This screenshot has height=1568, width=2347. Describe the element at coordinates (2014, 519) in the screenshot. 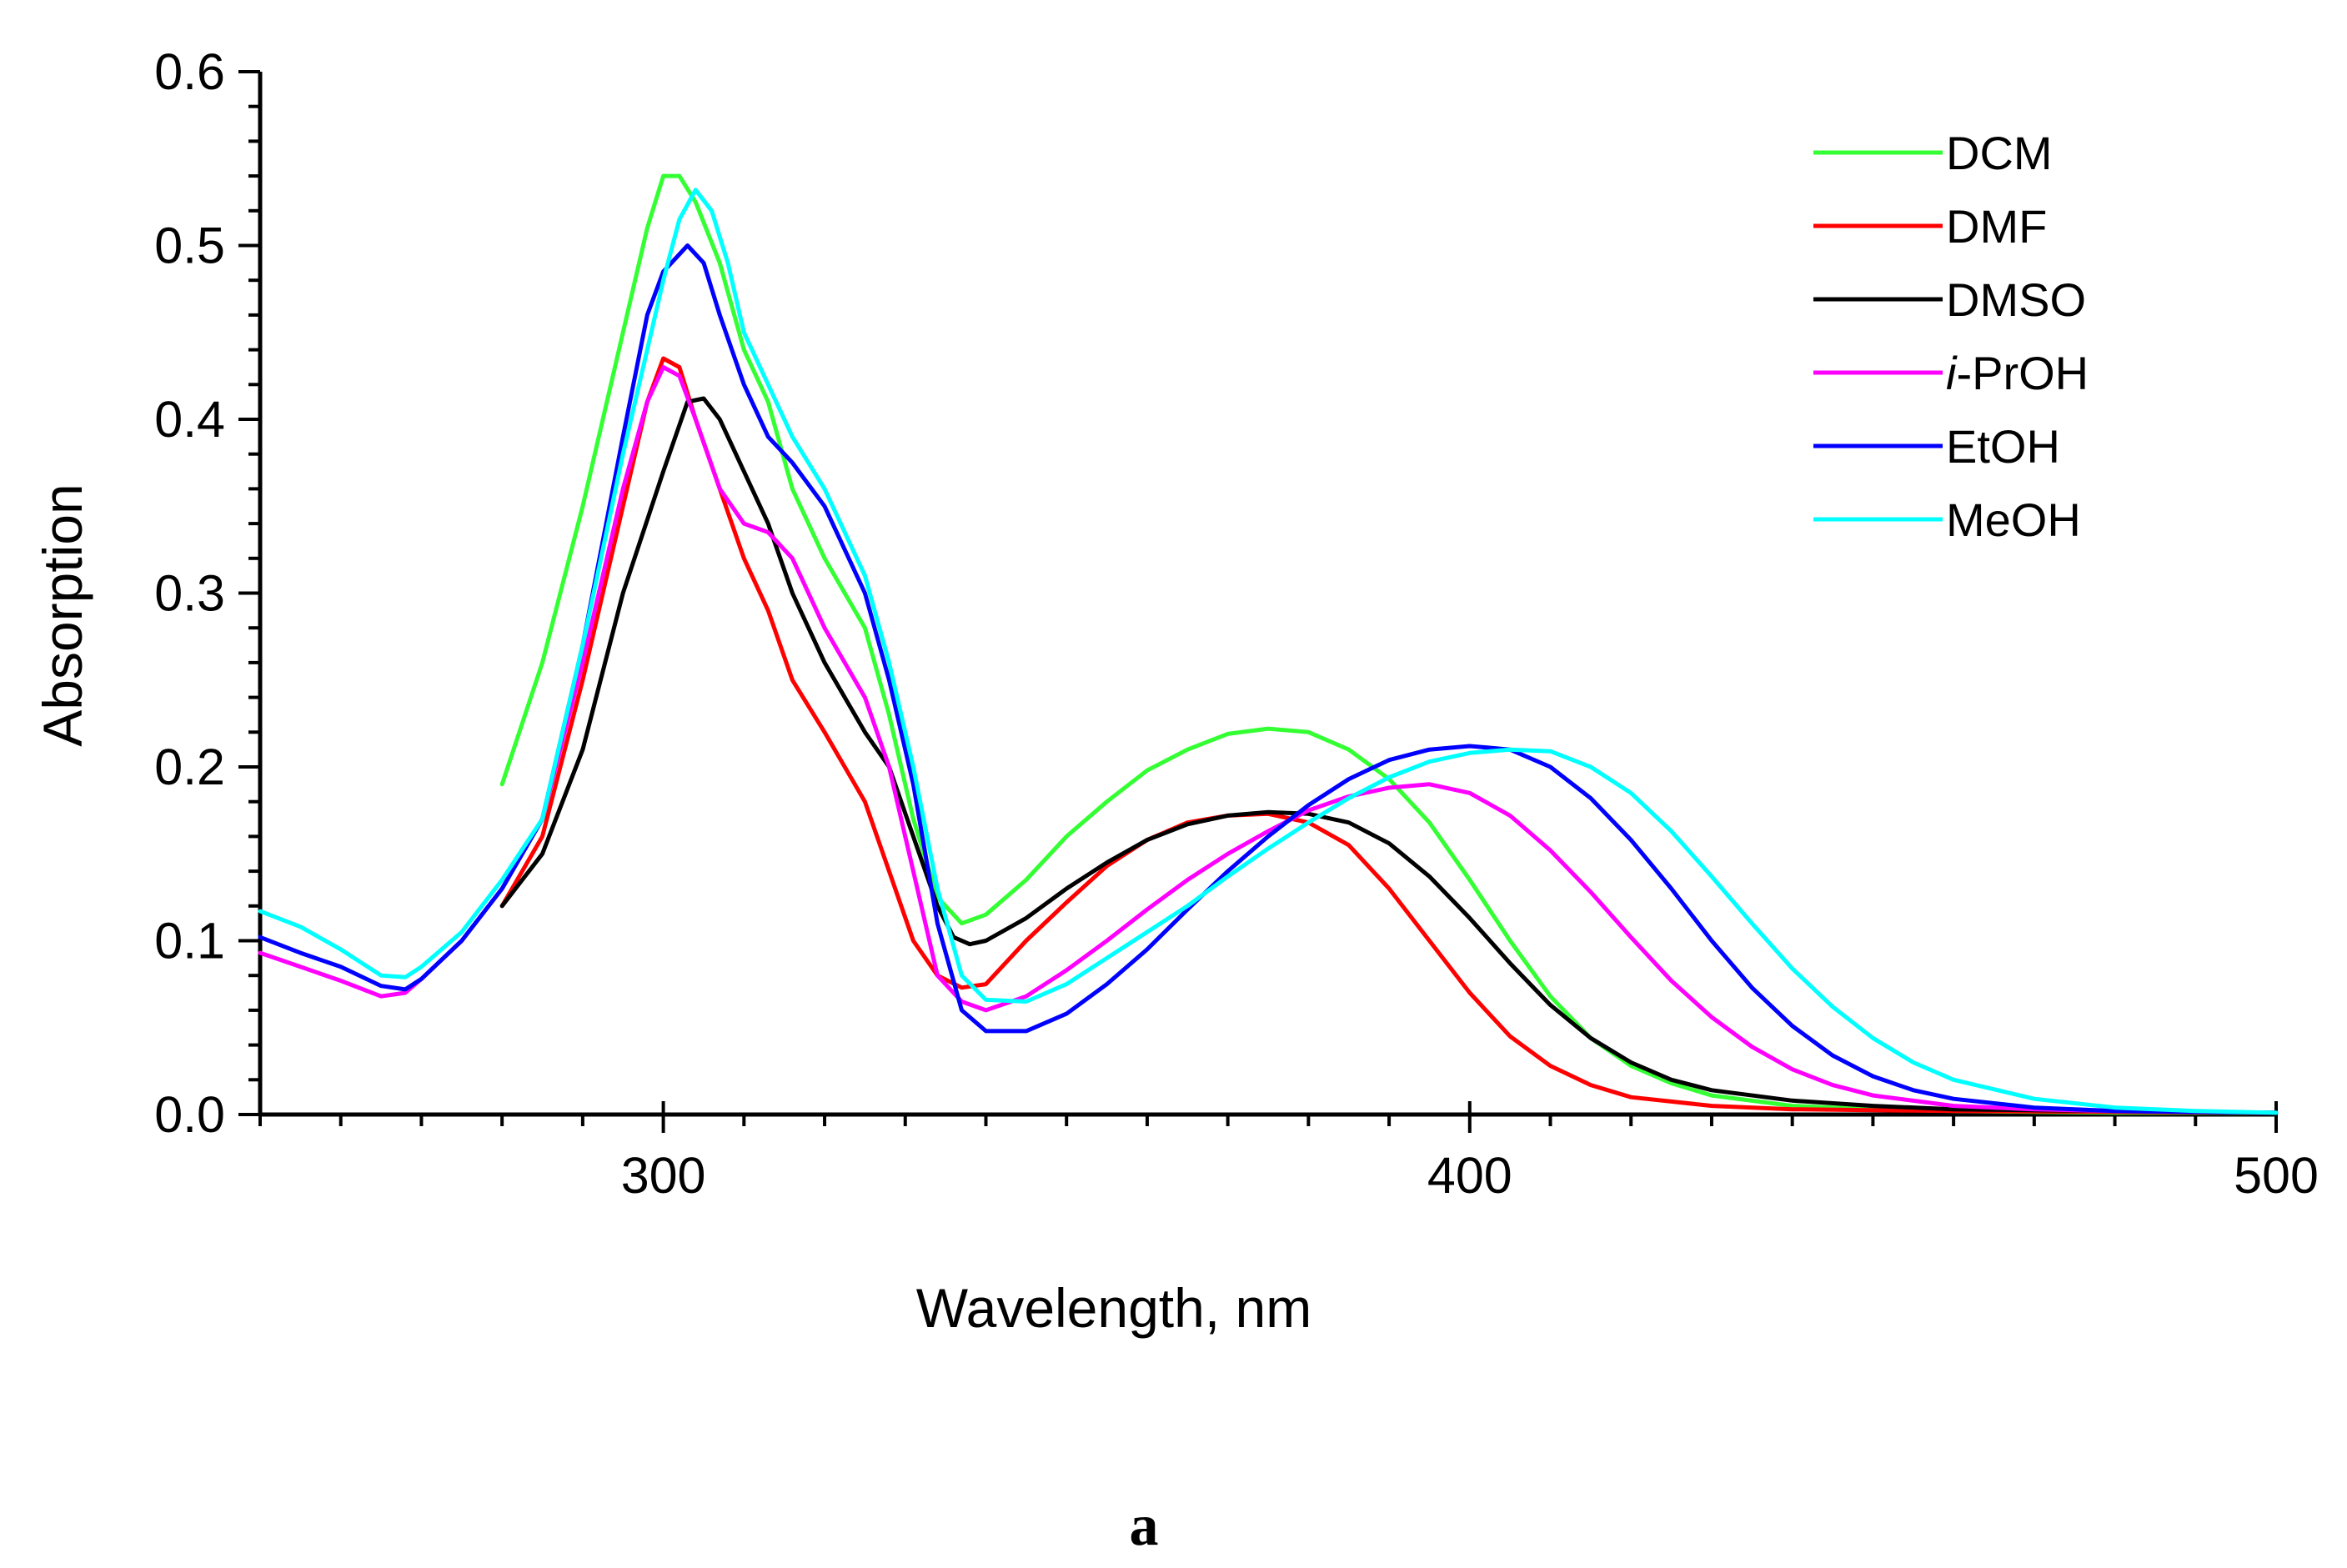

I see `legend-label-meoh: MeOH` at that location.